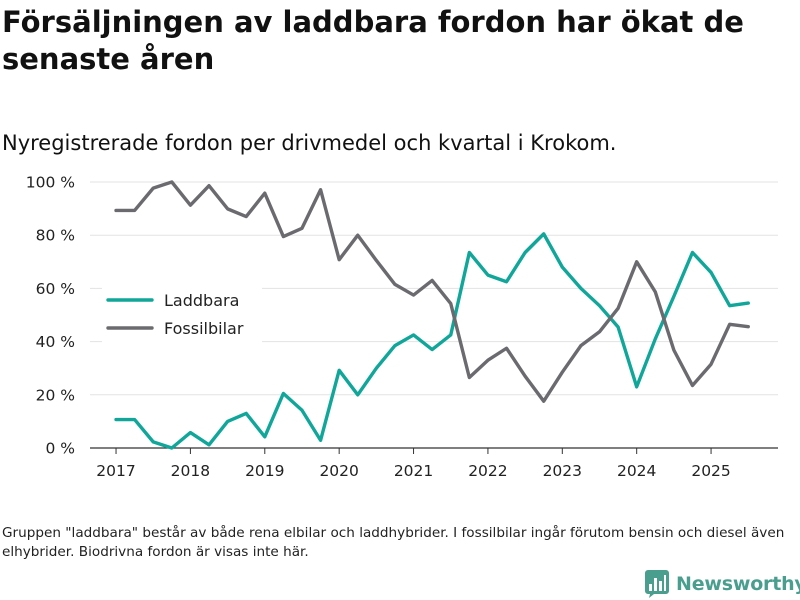  I want to click on x-axis: 2017 2018 2019 2020 2021 2022 2023 2024 2025, so click(434, 463).